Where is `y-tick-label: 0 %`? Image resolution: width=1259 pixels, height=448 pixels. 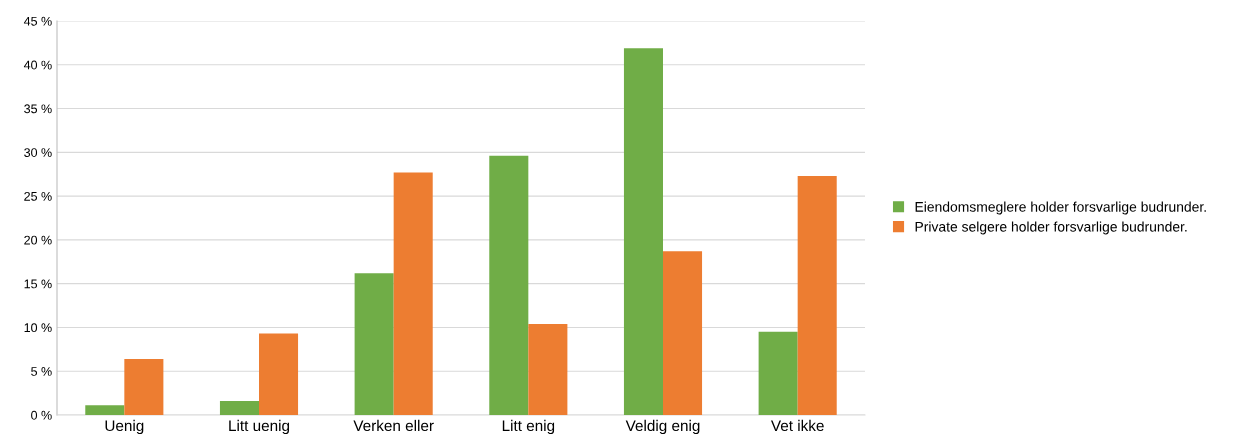
y-tick-label: 0 % is located at coordinates (41, 415).